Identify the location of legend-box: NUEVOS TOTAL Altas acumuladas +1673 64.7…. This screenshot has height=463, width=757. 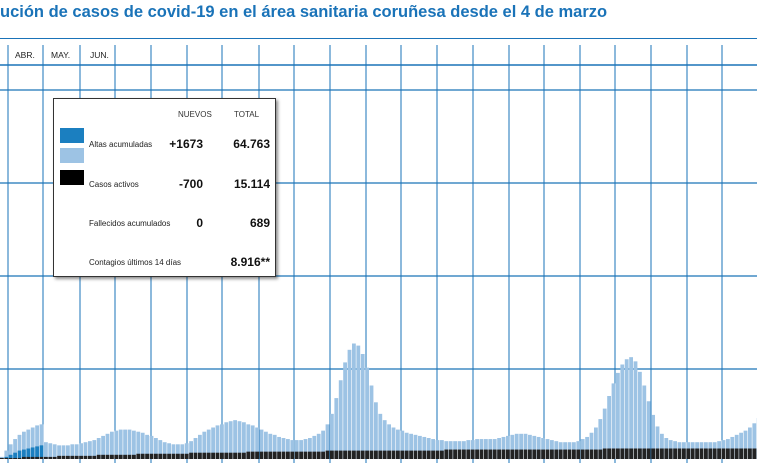
(164, 187).